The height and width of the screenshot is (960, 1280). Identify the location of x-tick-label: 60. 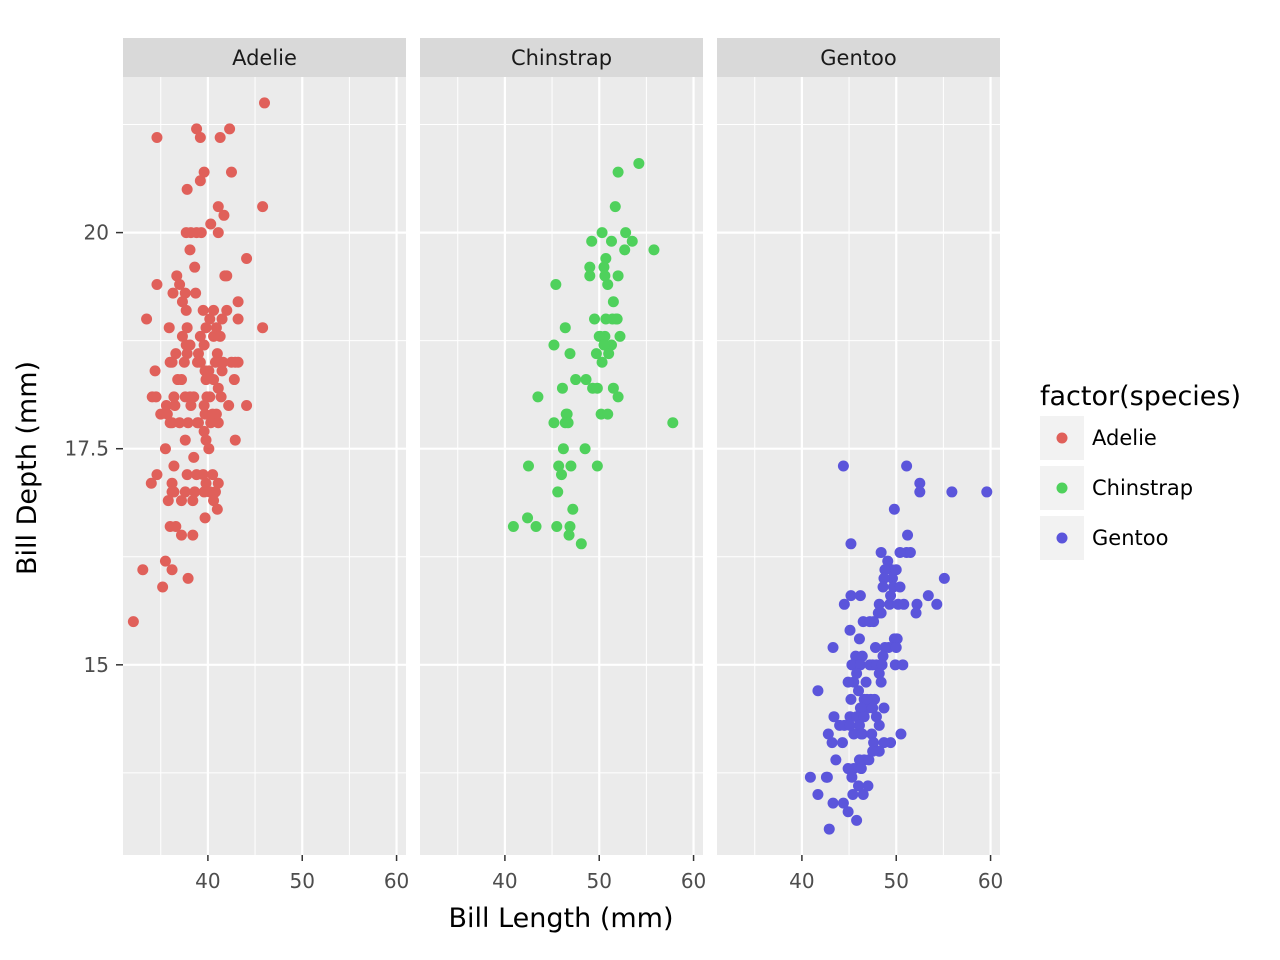
(990, 881).